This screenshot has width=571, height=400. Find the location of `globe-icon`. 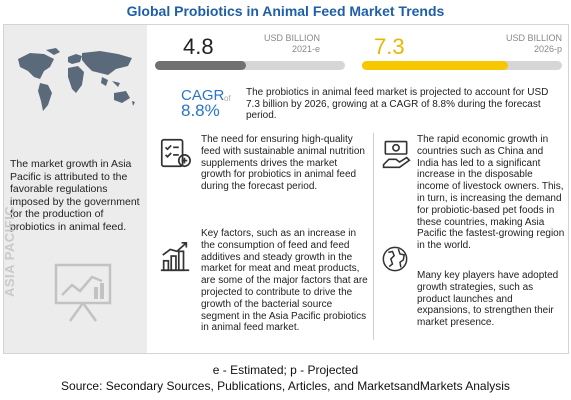

globe-icon is located at coordinates (395, 259).